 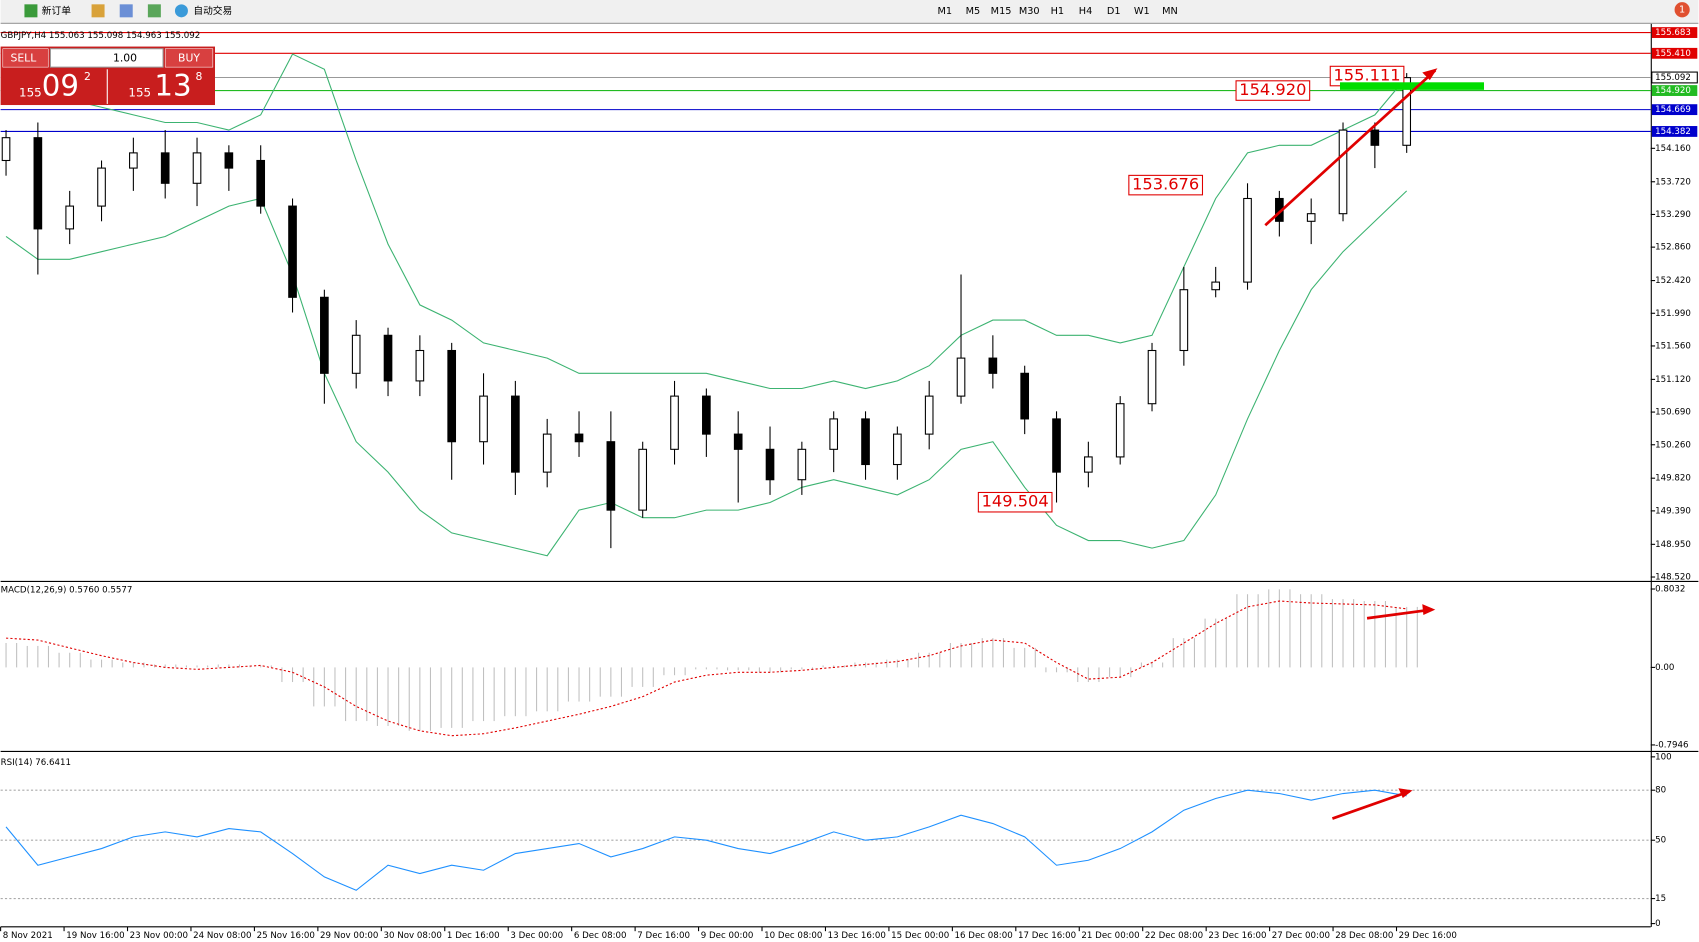 I want to click on y-tick-label: 148.520, so click(x=1673, y=578).